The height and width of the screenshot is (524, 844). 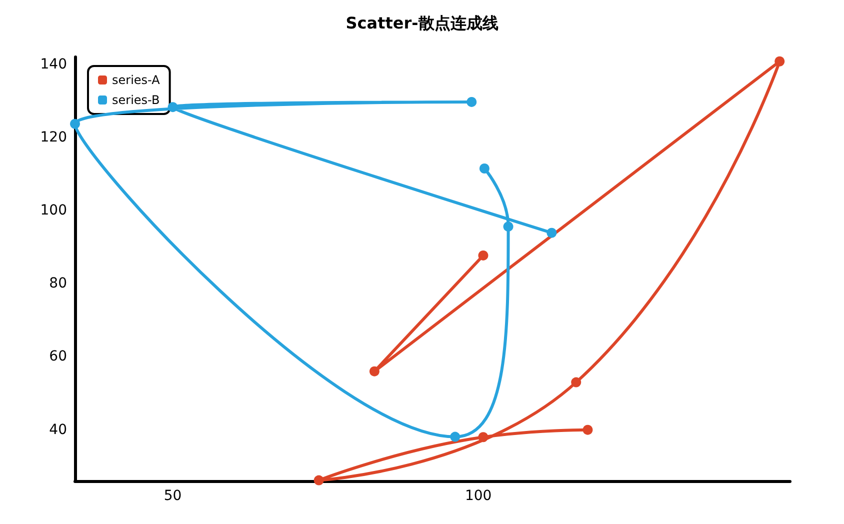 What do you see at coordinates (53, 210) in the screenshot?
I see `y-tick-label: 100` at bounding box center [53, 210].